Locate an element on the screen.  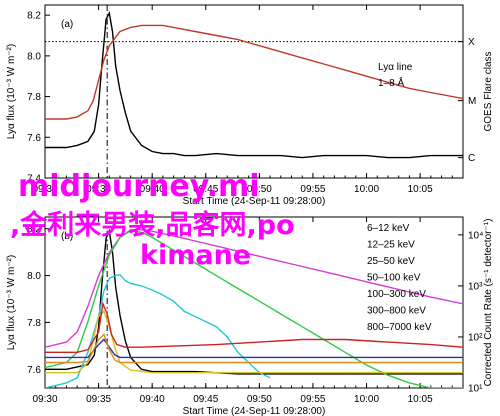
legend-entry: Lyα line is located at coordinates (395, 67).